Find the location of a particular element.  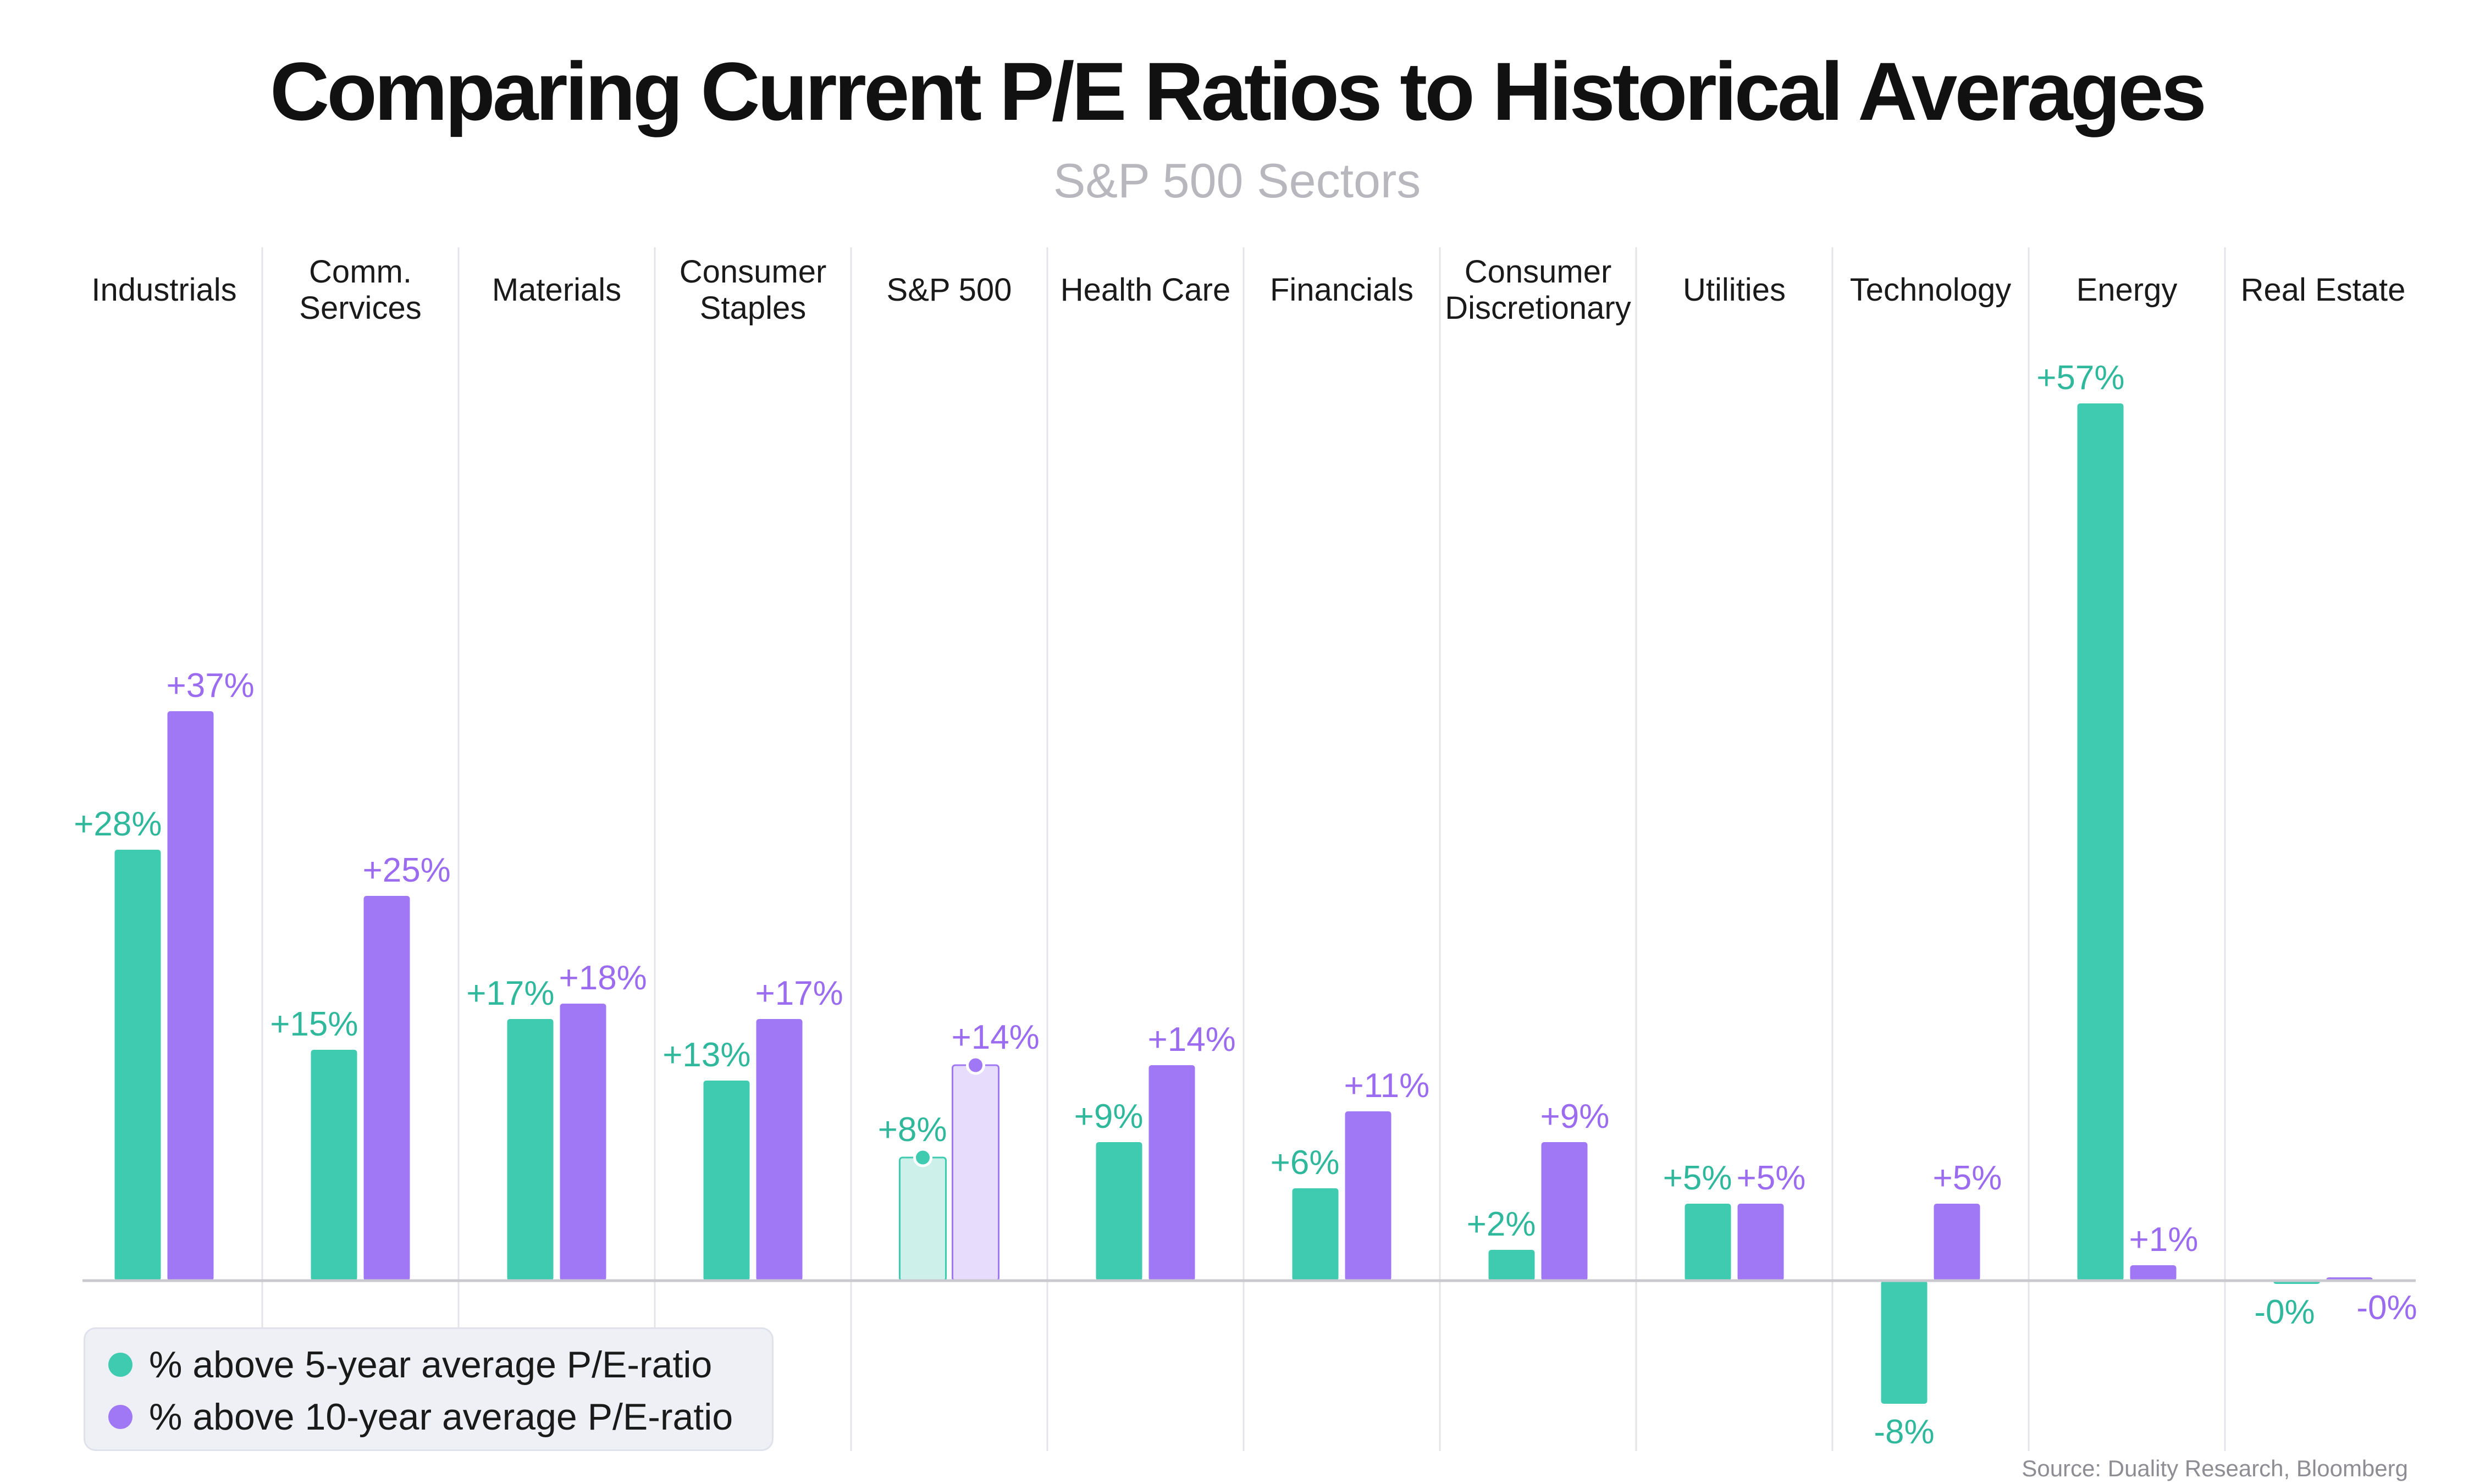

value-label-5yr: +28% is located at coordinates (118, 824).